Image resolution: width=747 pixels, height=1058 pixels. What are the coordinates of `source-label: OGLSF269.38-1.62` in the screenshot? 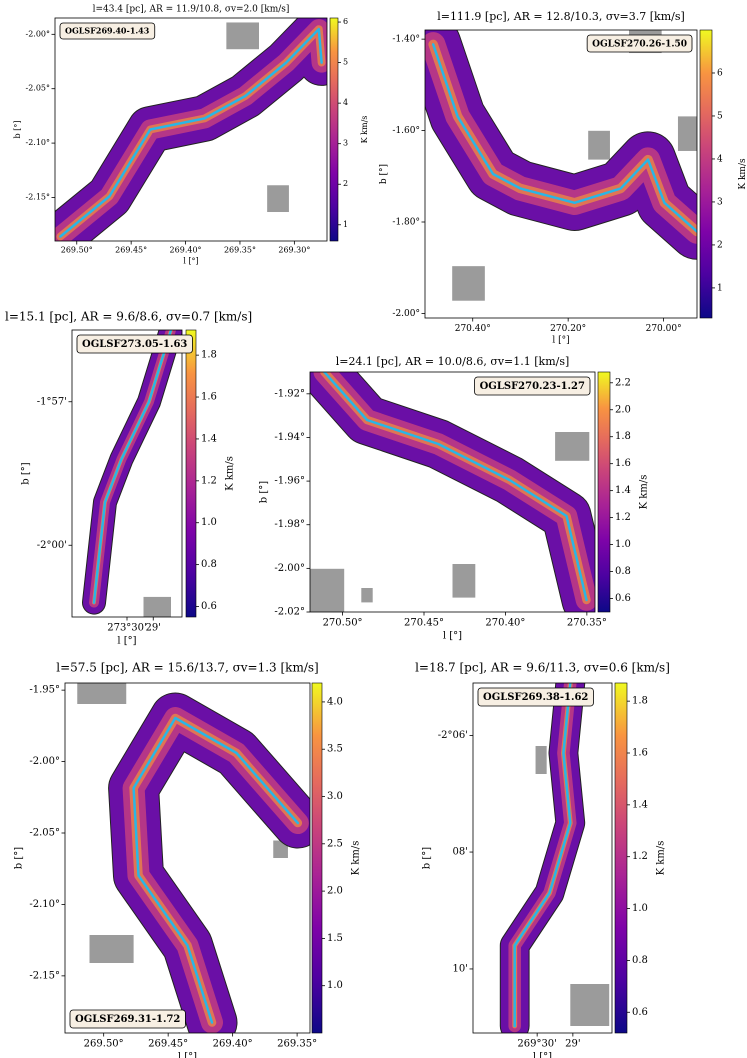 It's located at (535, 697).